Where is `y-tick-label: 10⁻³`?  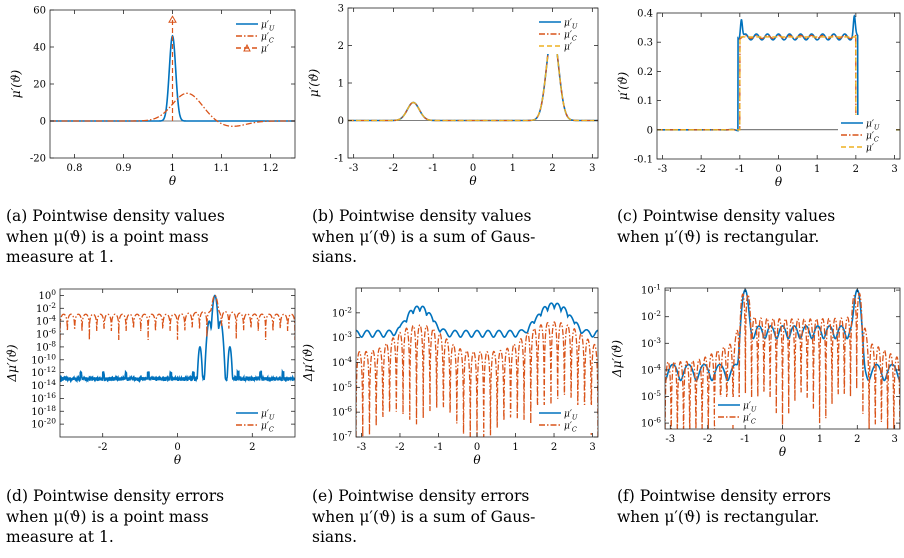 y-tick-label: 10⁻³ is located at coordinates (651, 343).